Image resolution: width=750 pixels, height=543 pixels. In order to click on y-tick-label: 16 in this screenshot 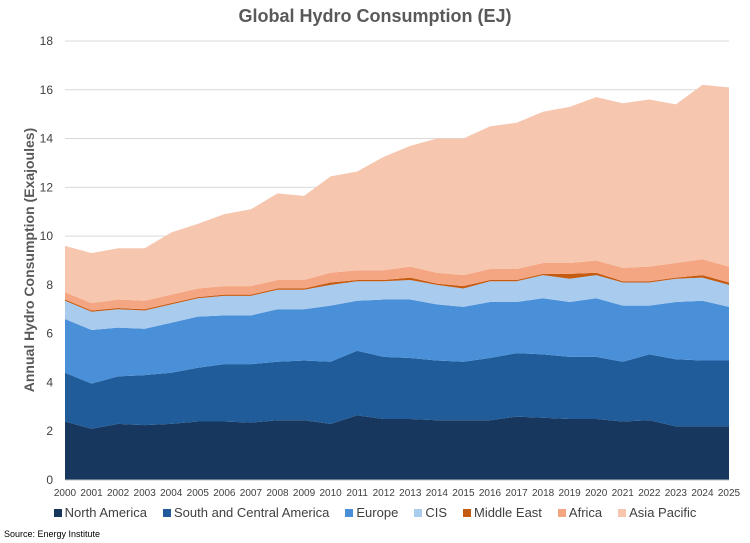, I will do `click(47, 90)`.